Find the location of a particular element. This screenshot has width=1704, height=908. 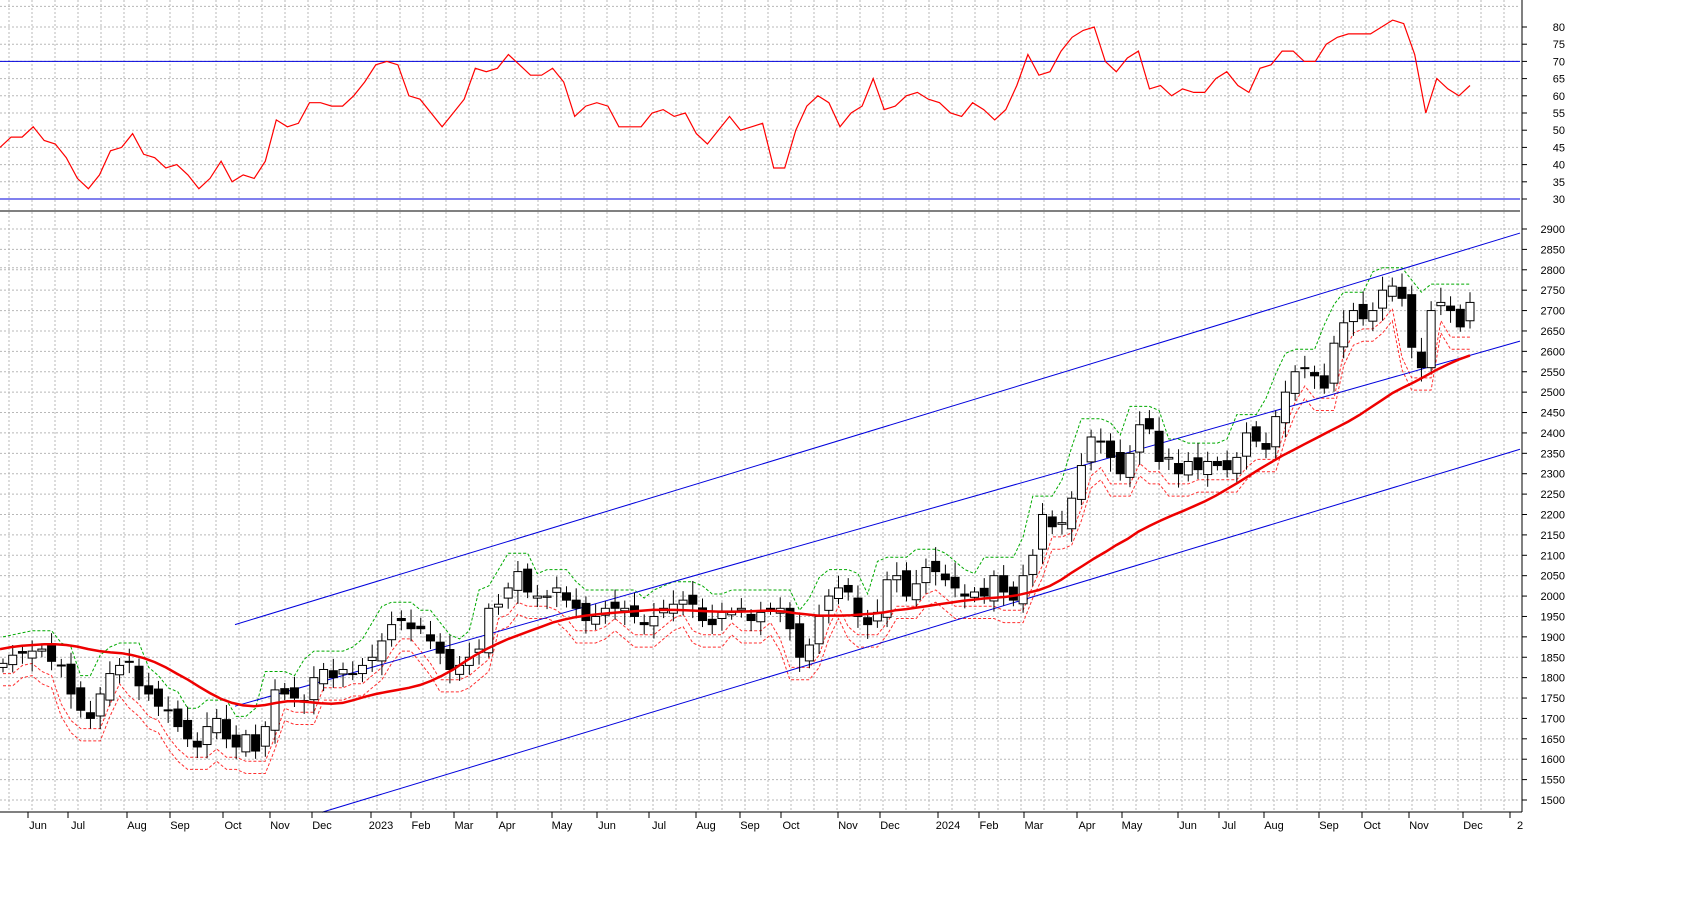

rsi-tick-label: 60 is located at coordinates (1559, 97).